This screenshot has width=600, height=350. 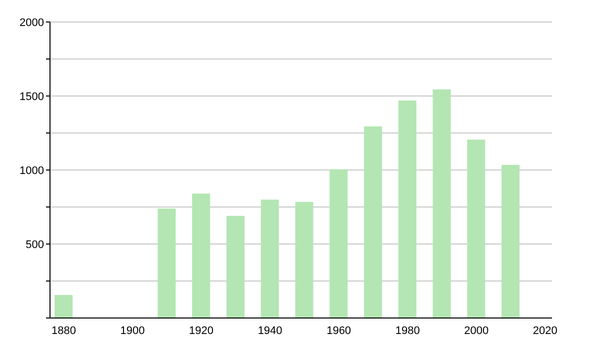 What do you see at coordinates (64, 330) in the screenshot?
I see `x-tick-label: 1880` at bounding box center [64, 330].